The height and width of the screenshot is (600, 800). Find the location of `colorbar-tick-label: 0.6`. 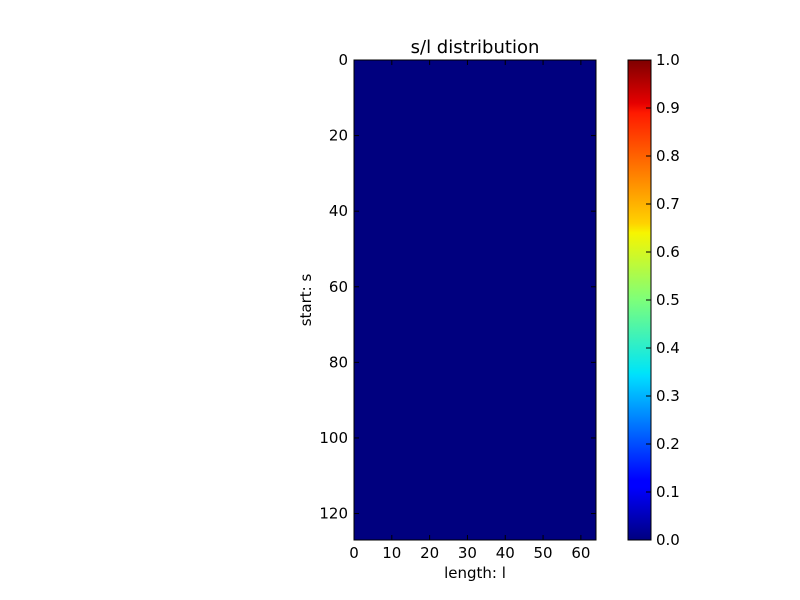

colorbar-tick-label: 0.6 is located at coordinates (668, 252).